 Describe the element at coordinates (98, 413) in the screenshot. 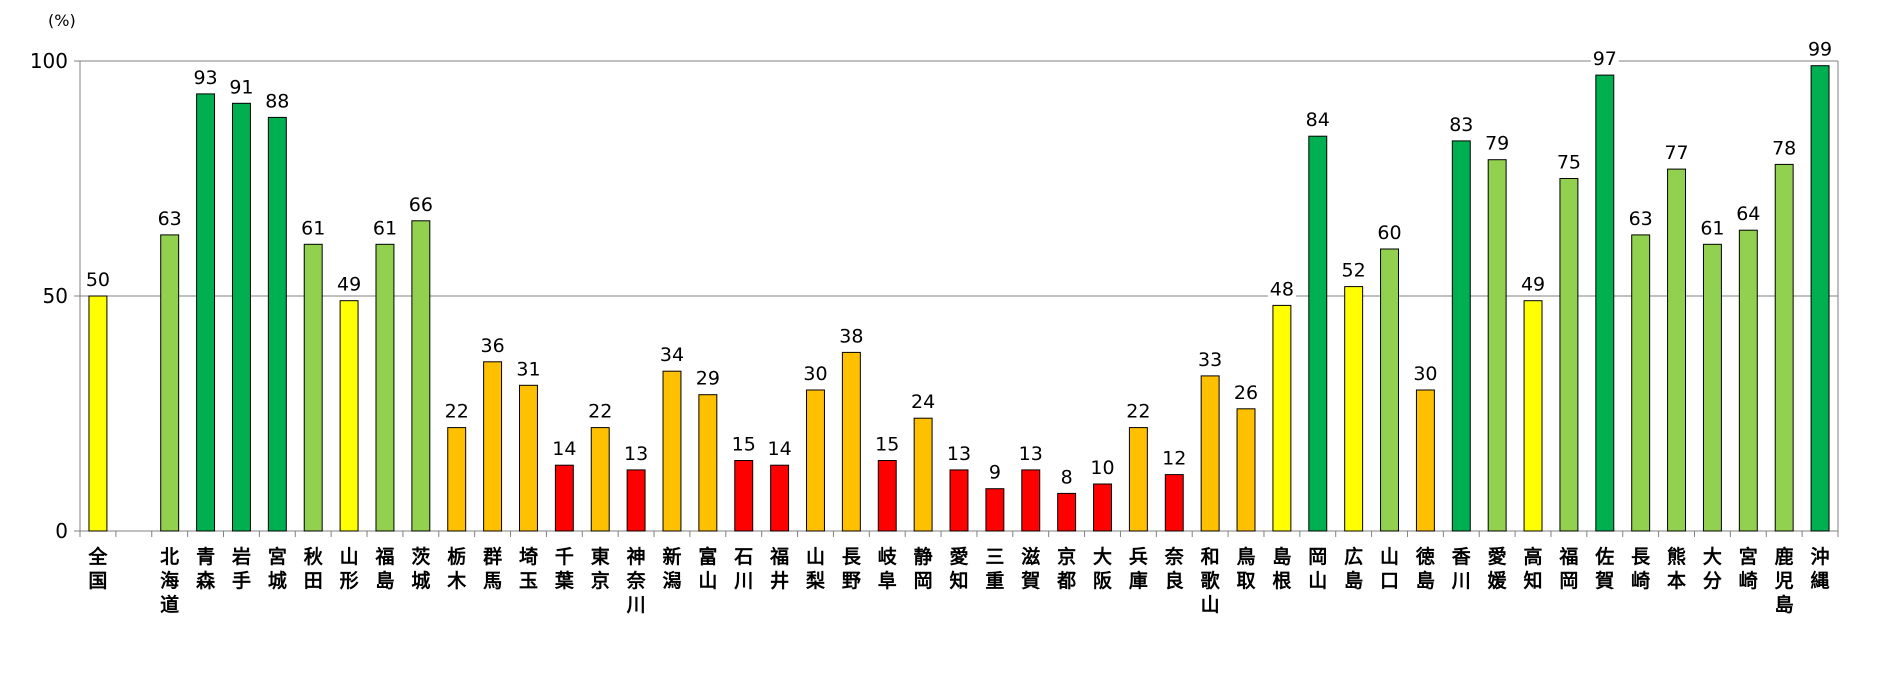

I see `bar-全国` at that location.